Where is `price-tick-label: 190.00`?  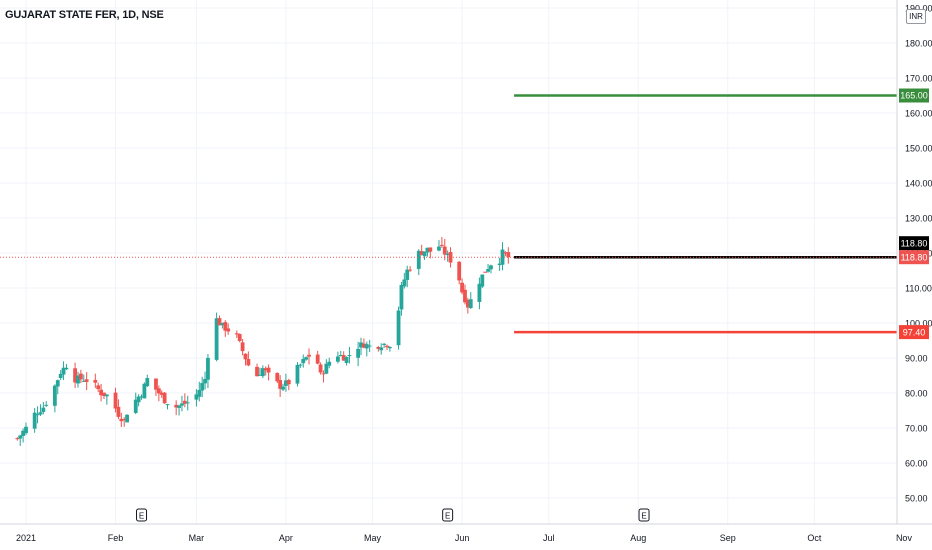
price-tick-label: 190.00 is located at coordinates (918, 9).